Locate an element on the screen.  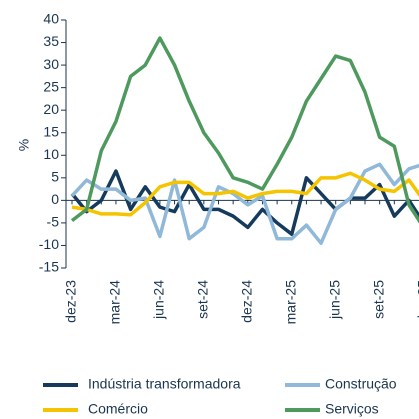
y-tick-label: 15 is located at coordinates (51, 131).